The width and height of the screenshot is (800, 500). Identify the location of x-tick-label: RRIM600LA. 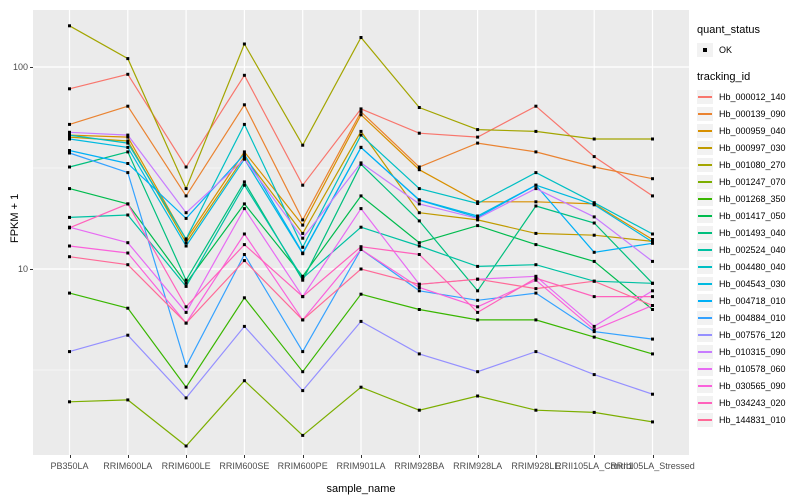
(128, 466).